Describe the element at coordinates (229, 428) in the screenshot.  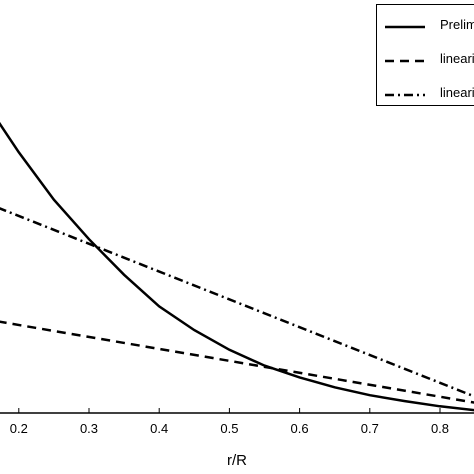
I see `x-tick-label-4: 0.5` at that location.